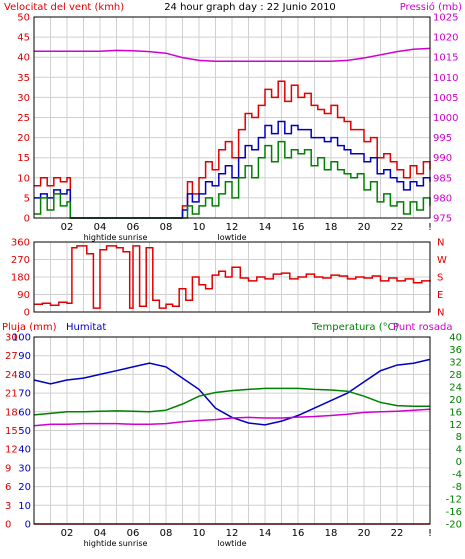  I want to click on temperature-axis-tick-label: 20, so click(455, 400).